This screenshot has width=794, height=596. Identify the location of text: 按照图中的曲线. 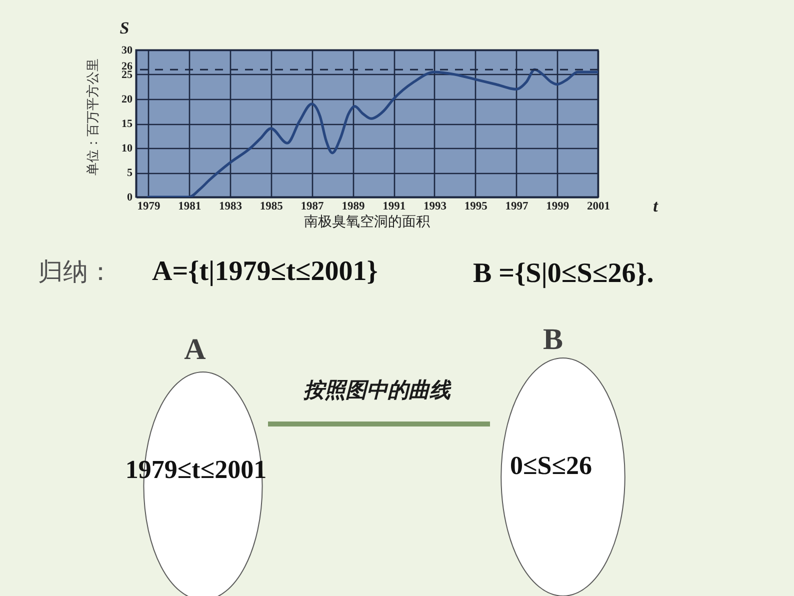
(377, 390).